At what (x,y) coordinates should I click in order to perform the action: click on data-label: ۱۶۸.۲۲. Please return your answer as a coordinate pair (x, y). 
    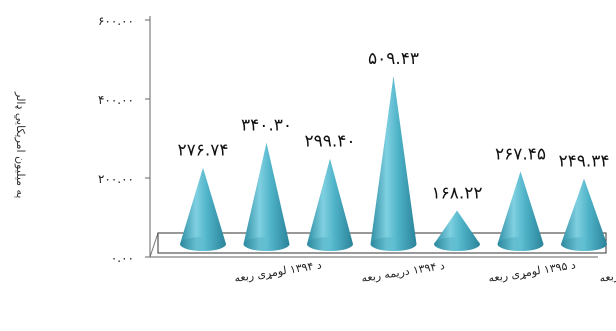
    Looking at the image, I should click on (456, 194).